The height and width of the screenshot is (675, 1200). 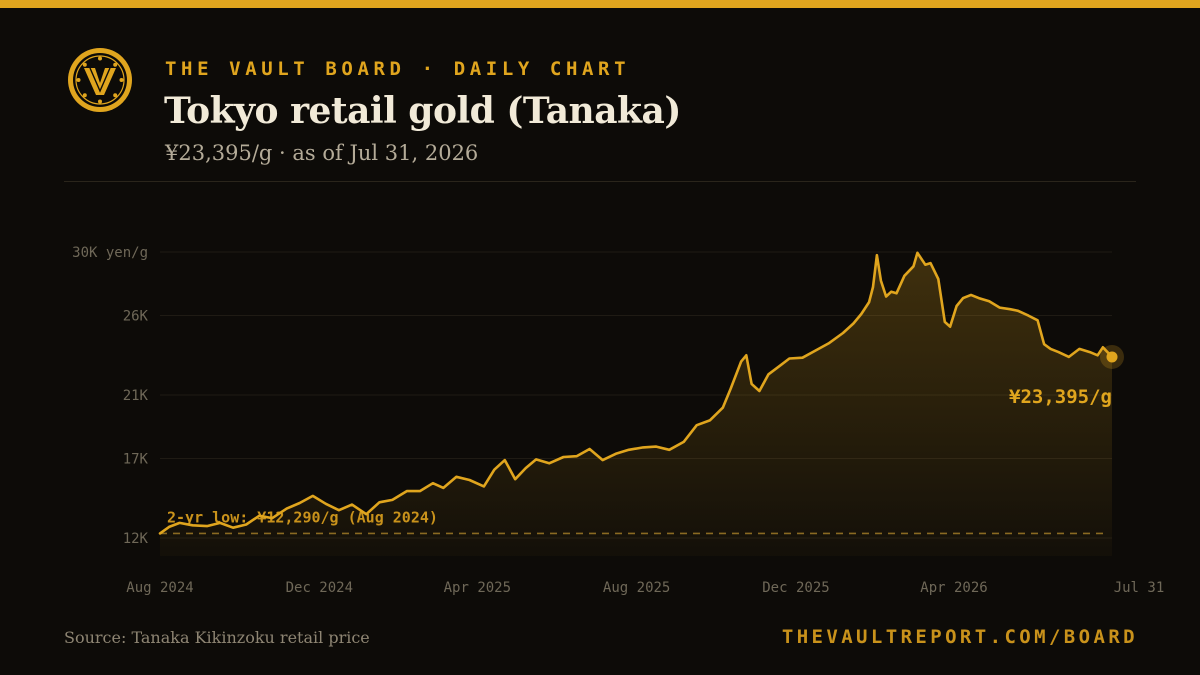 What do you see at coordinates (136, 539) in the screenshot?
I see `y-tick-label: 12K` at bounding box center [136, 539].